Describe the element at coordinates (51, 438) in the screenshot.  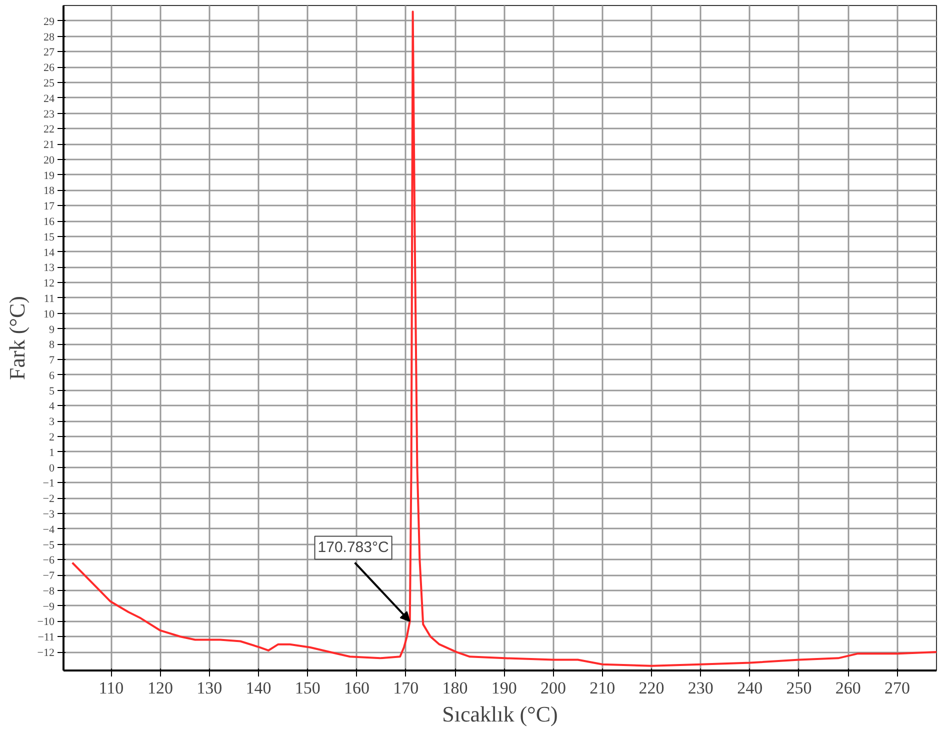
I see `y-tick-label: 2` at that location.